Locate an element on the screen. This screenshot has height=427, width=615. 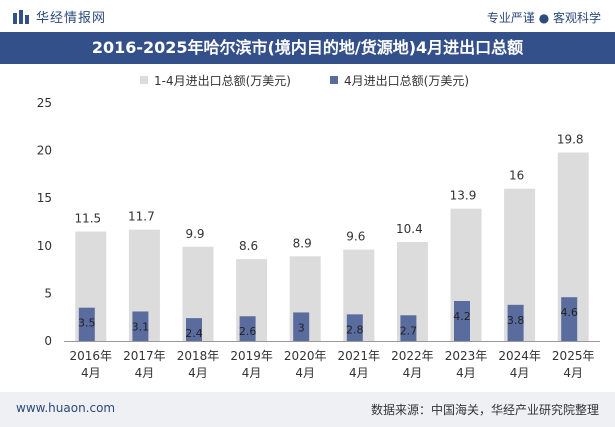
legend: 1-4月进出口总额(万美元) 4月进出口总额(万美元) is located at coordinates (304, 81).